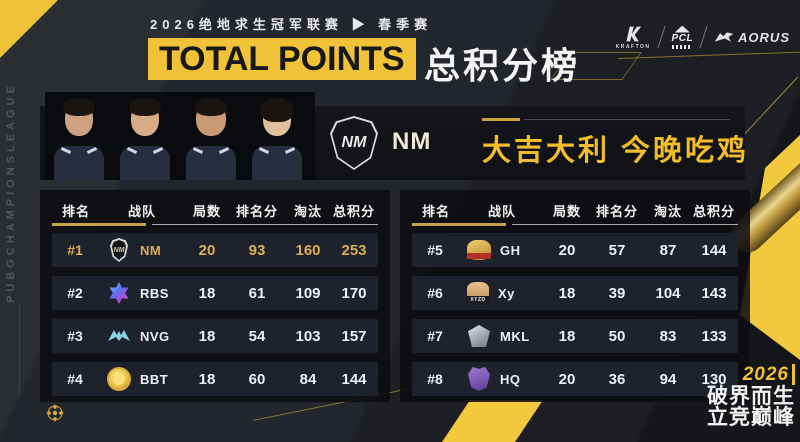 The image size is (800, 442). What do you see at coordinates (668, 336) in the screenshot?
I see `elims-cell: 83` at bounding box center [668, 336].